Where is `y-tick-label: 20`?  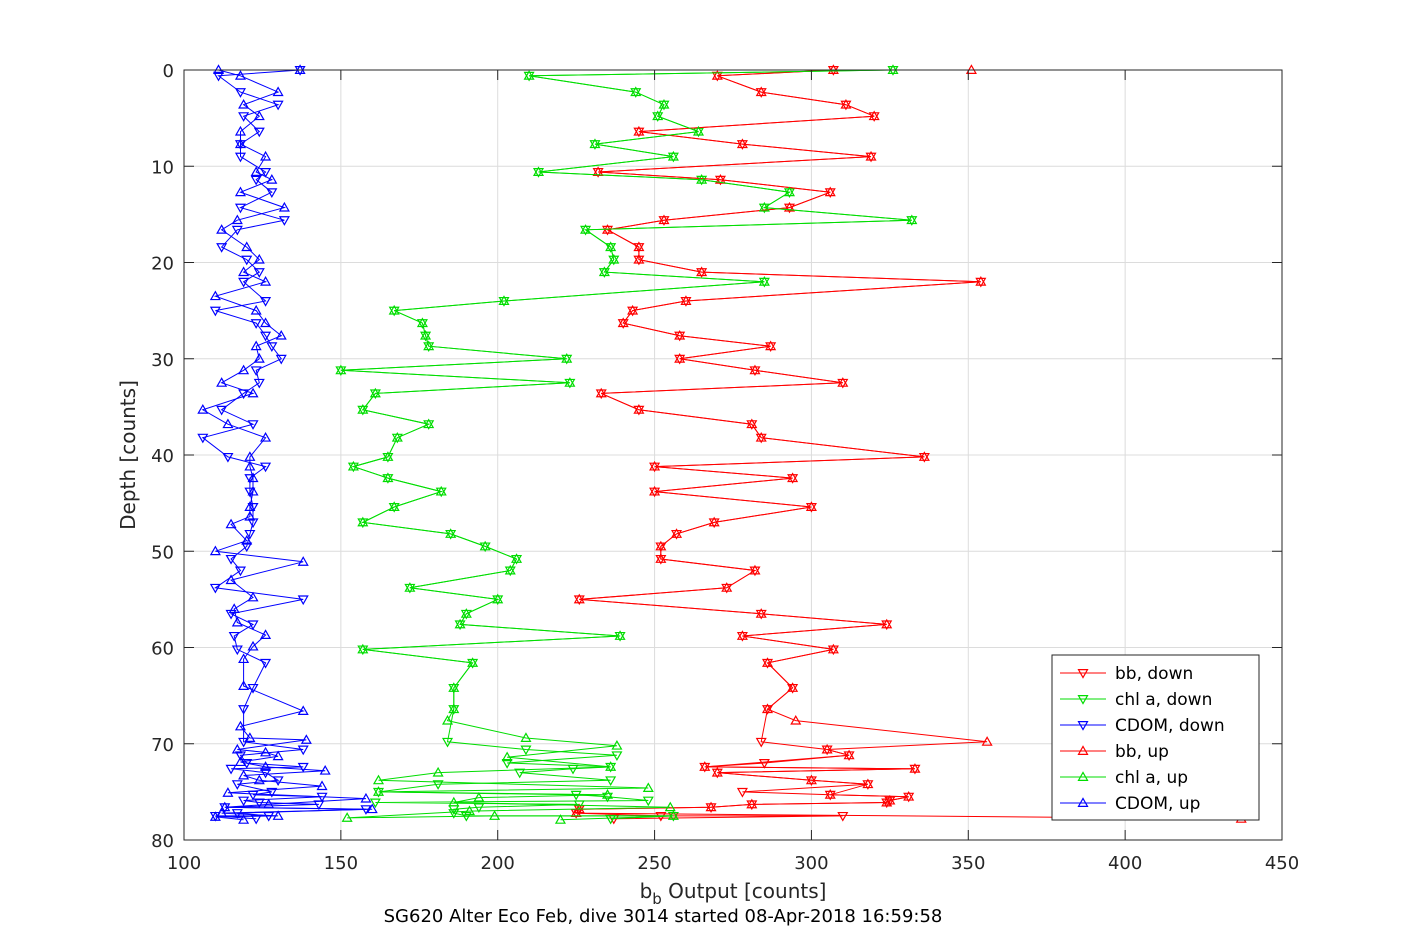
y-tick-label: 20 is located at coordinates (162, 264).